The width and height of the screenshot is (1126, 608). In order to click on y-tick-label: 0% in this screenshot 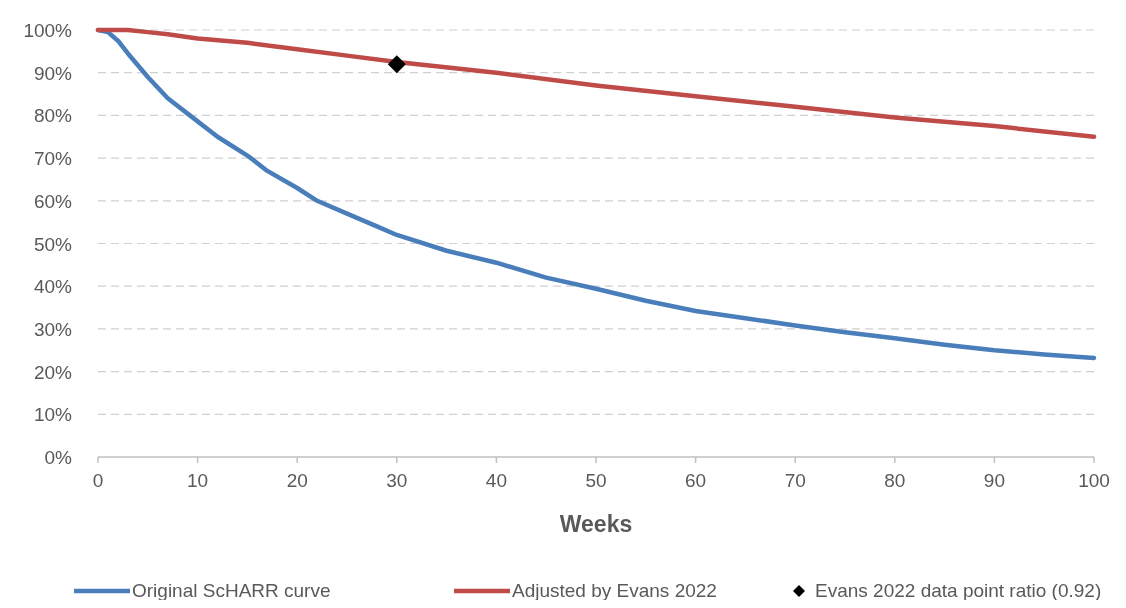, I will do `click(58, 457)`.